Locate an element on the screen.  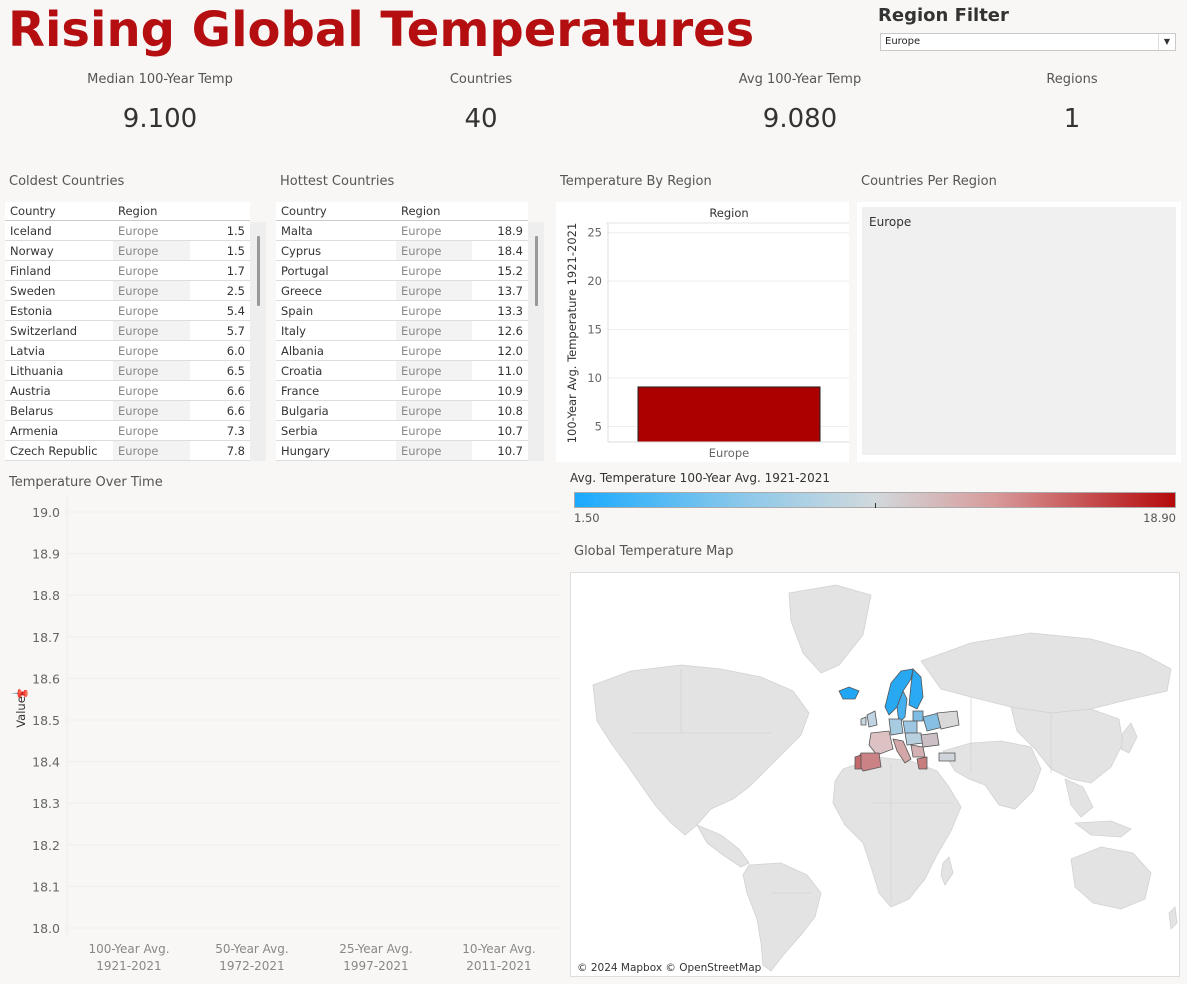
table-row: Finland Europe 1.7 is located at coordinates (127, 270).